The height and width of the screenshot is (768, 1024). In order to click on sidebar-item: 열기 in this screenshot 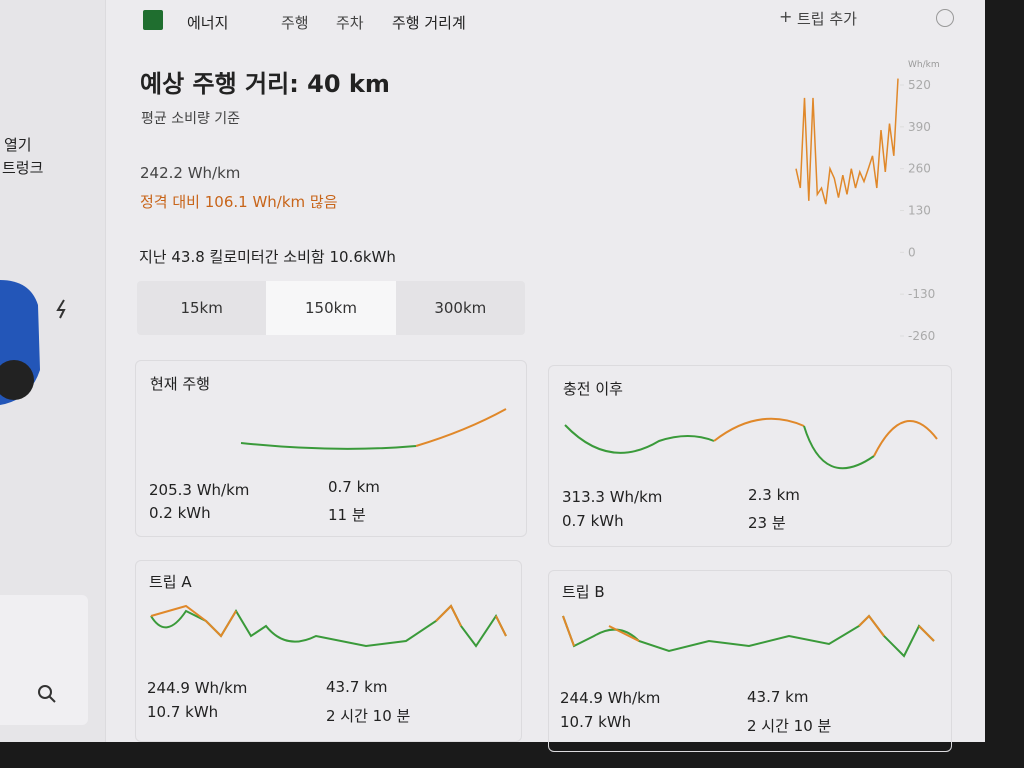, I will do `click(18, 145)`.